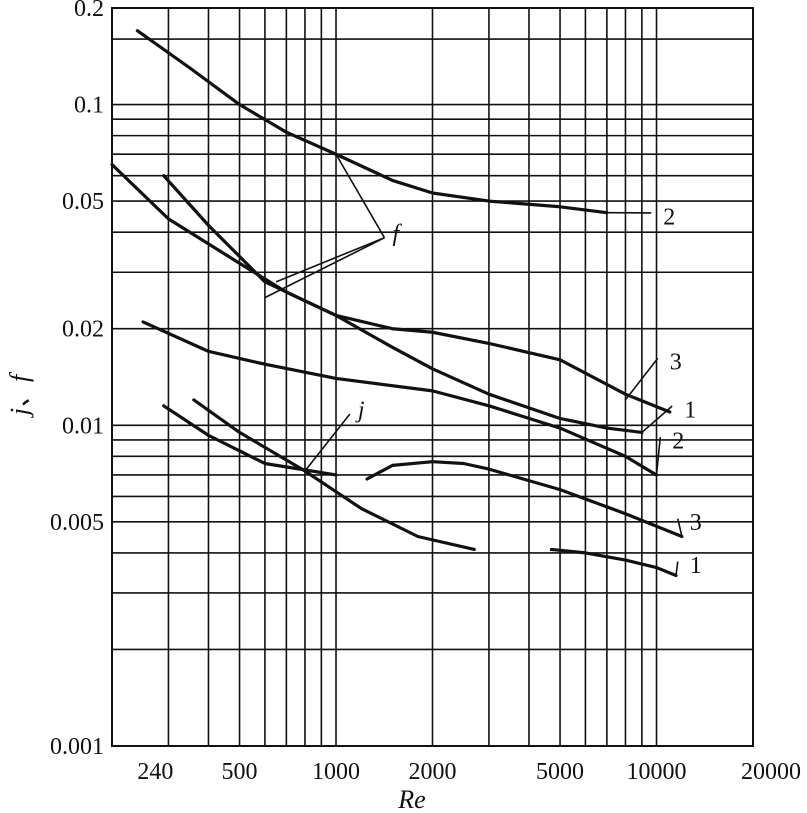 The width and height of the screenshot is (807, 813). I want to click on y-tick-label: 0.05, so click(83, 202).